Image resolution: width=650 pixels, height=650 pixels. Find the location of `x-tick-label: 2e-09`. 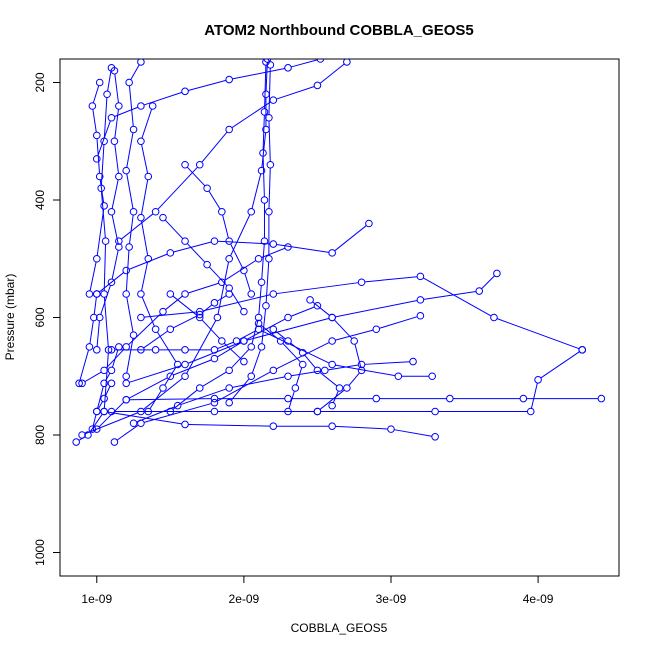

x-tick-label: 2e-09 is located at coordinates (244, 599).